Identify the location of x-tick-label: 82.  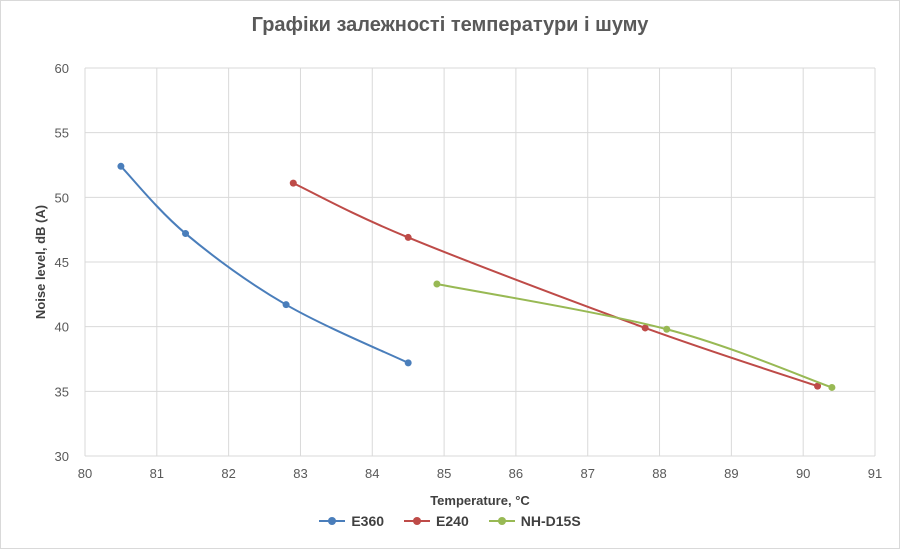
(228, 473).